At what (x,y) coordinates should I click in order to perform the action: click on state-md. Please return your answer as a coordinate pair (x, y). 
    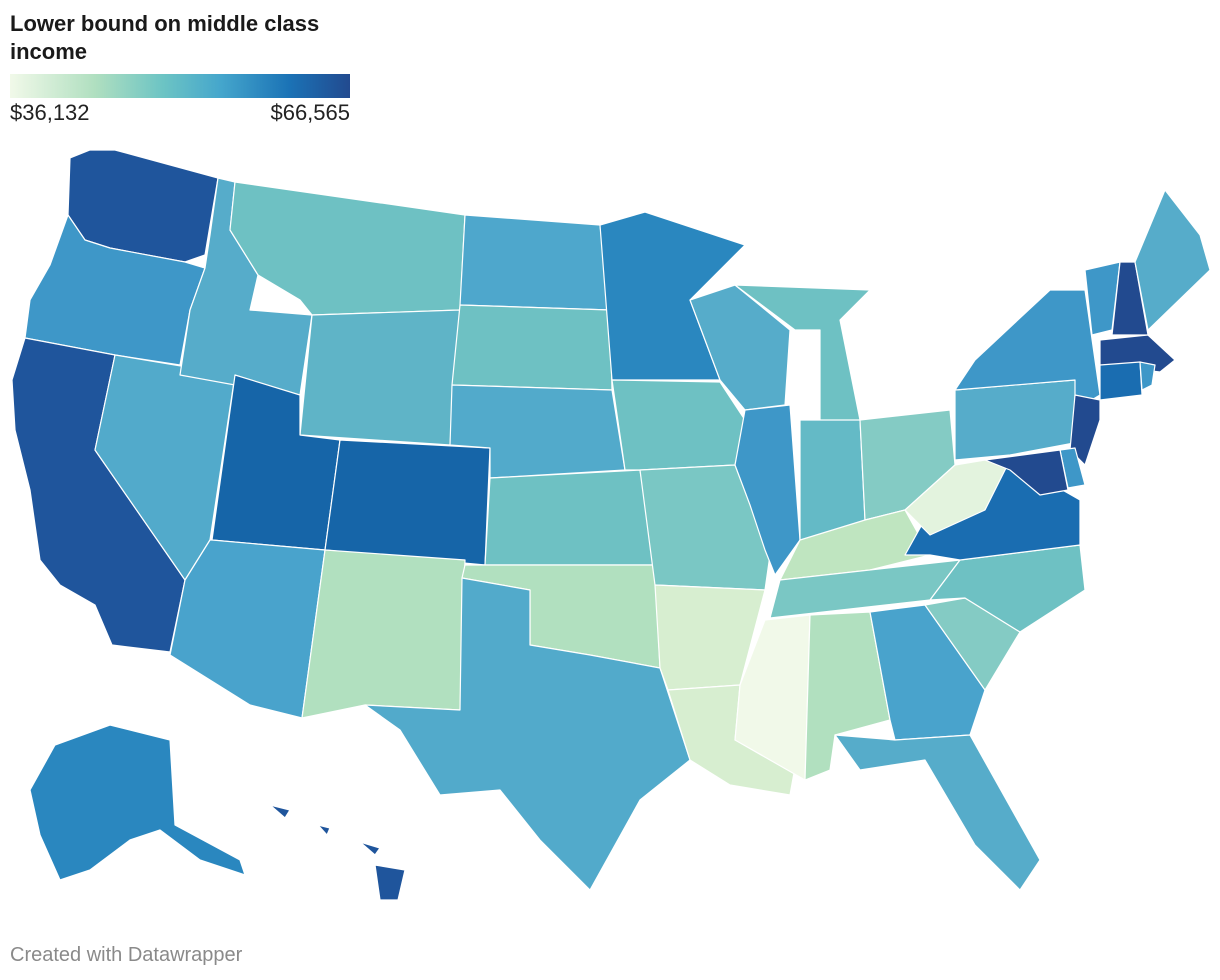
    Looking at the image, I should click on (1026, 472).